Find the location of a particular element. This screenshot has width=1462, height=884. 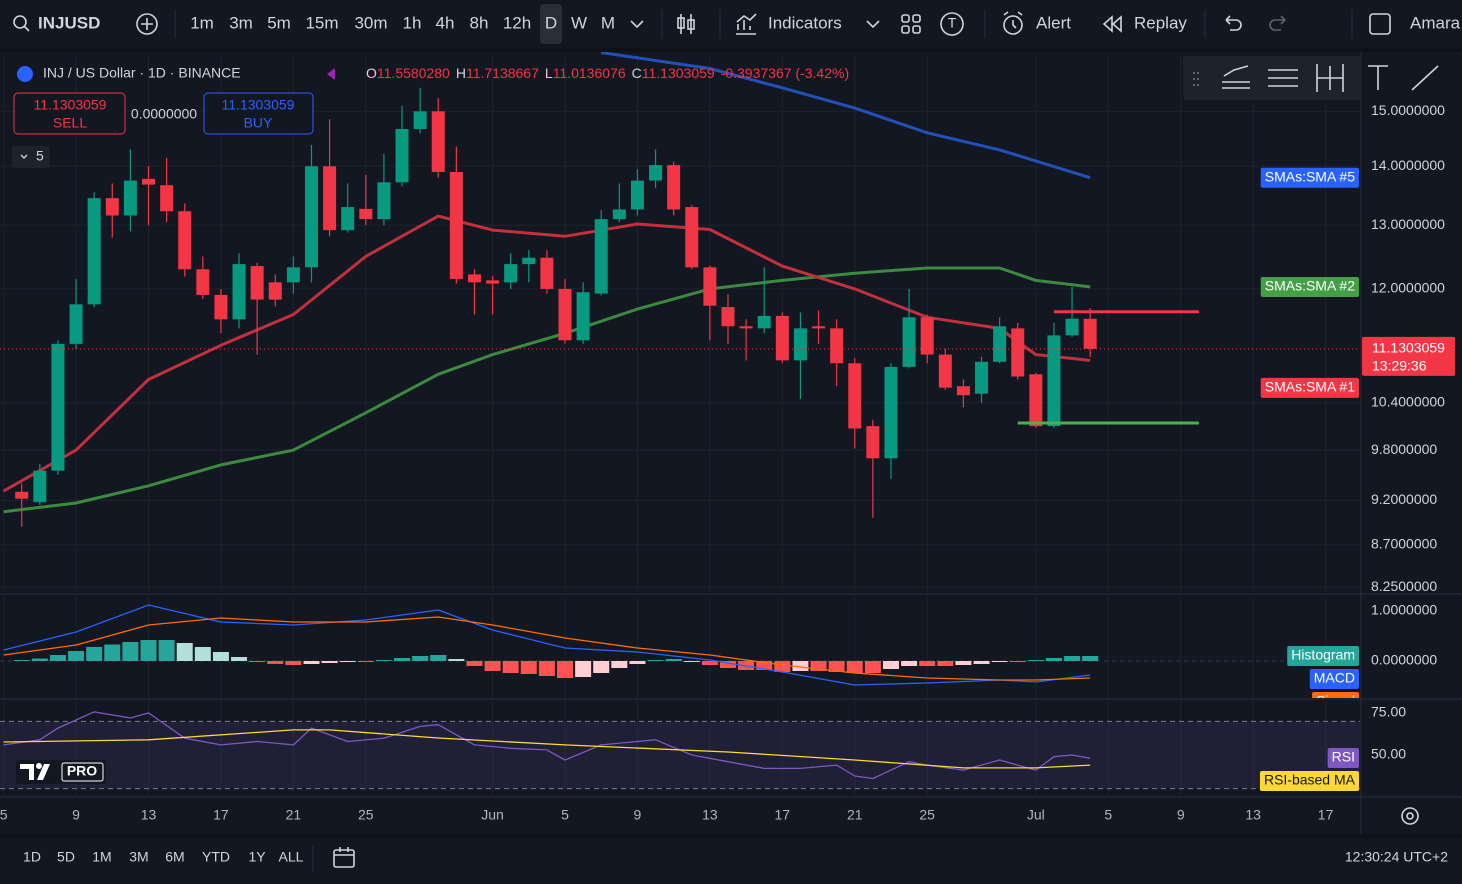

x-tick-label: Jul is located at coordinates (1036, 815).